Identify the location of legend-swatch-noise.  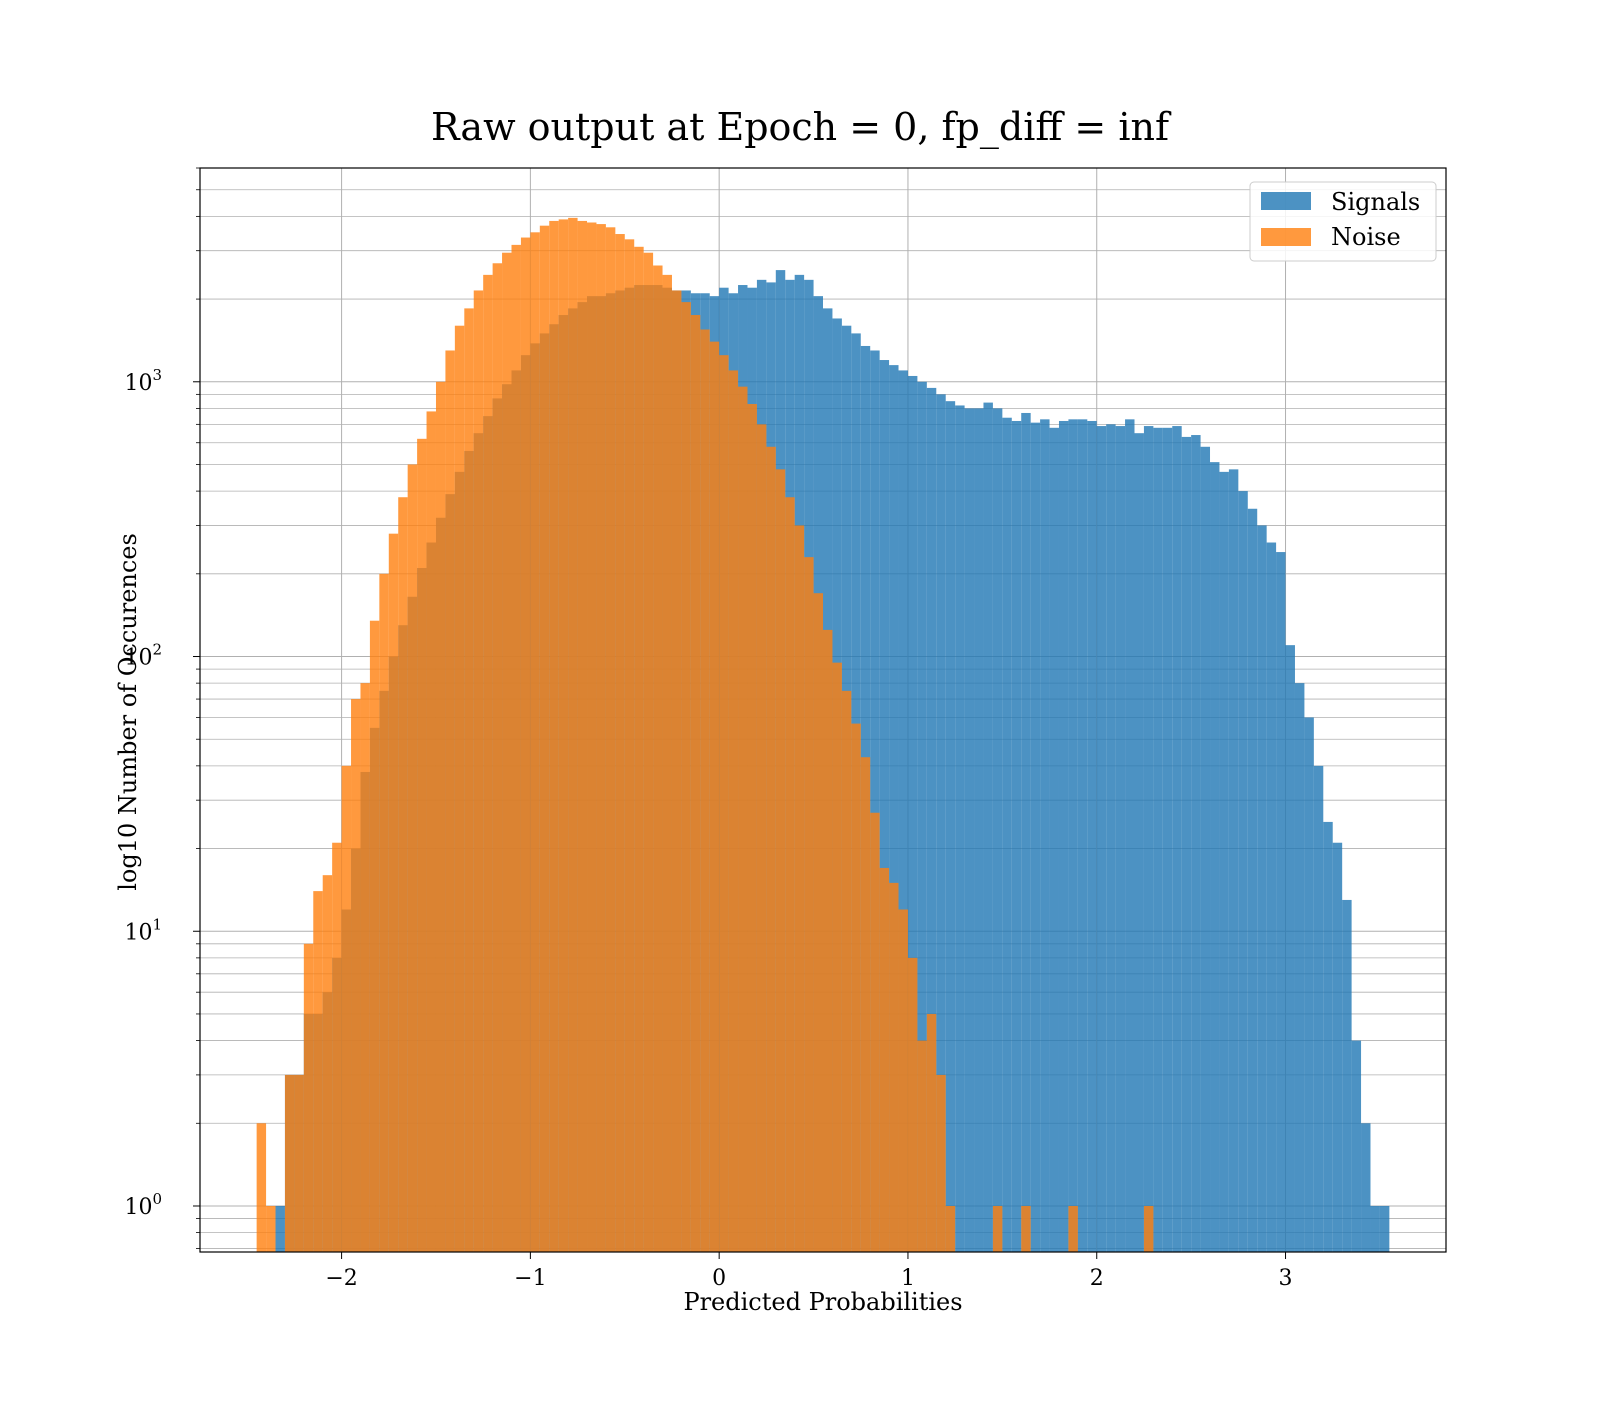
(1286, 237).